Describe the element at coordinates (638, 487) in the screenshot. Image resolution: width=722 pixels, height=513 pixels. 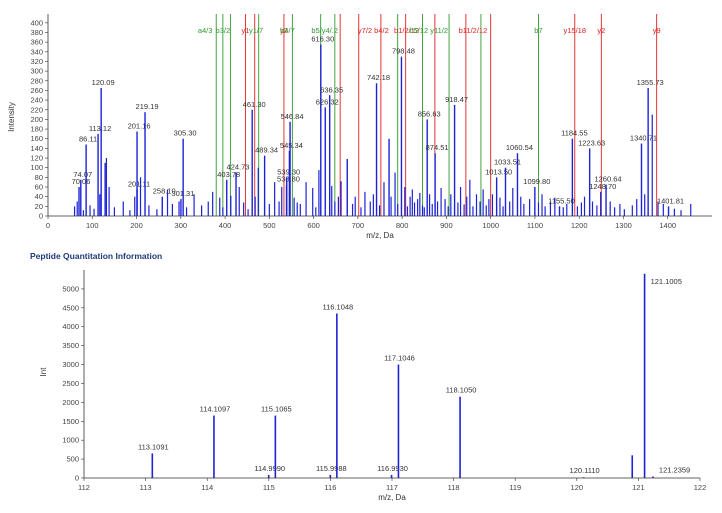
I see `x-tick-label: 121` at that location.